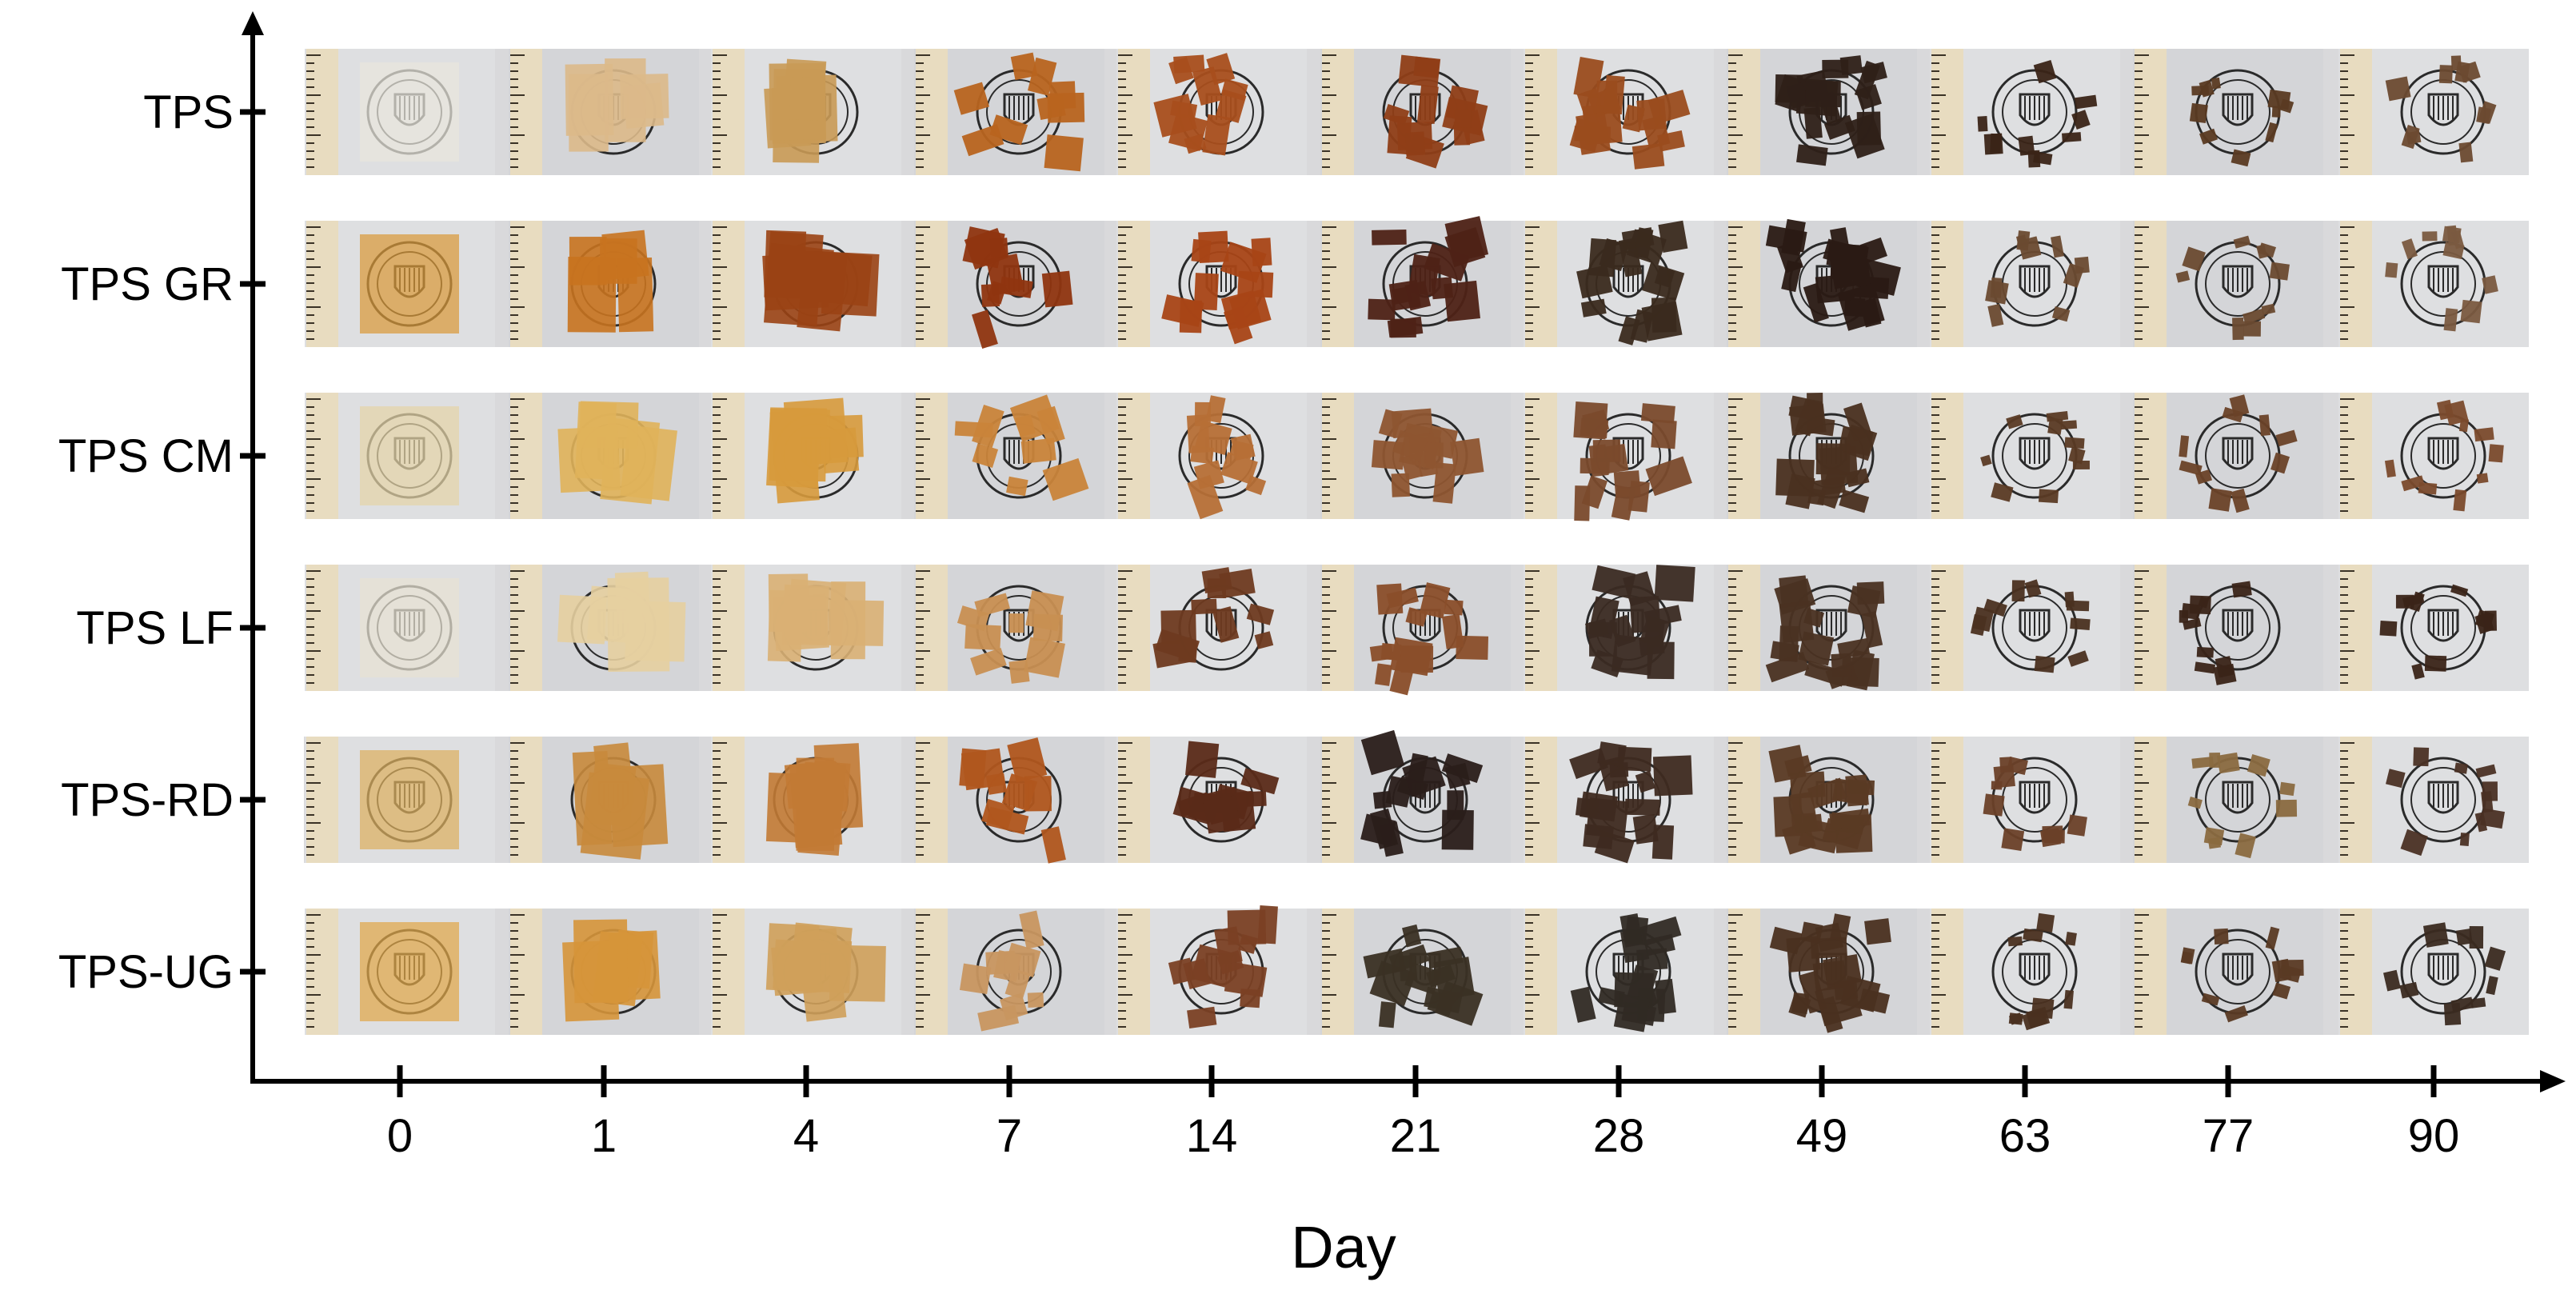  I want to click on y-axis-arrow-icon, so click(253, 23).